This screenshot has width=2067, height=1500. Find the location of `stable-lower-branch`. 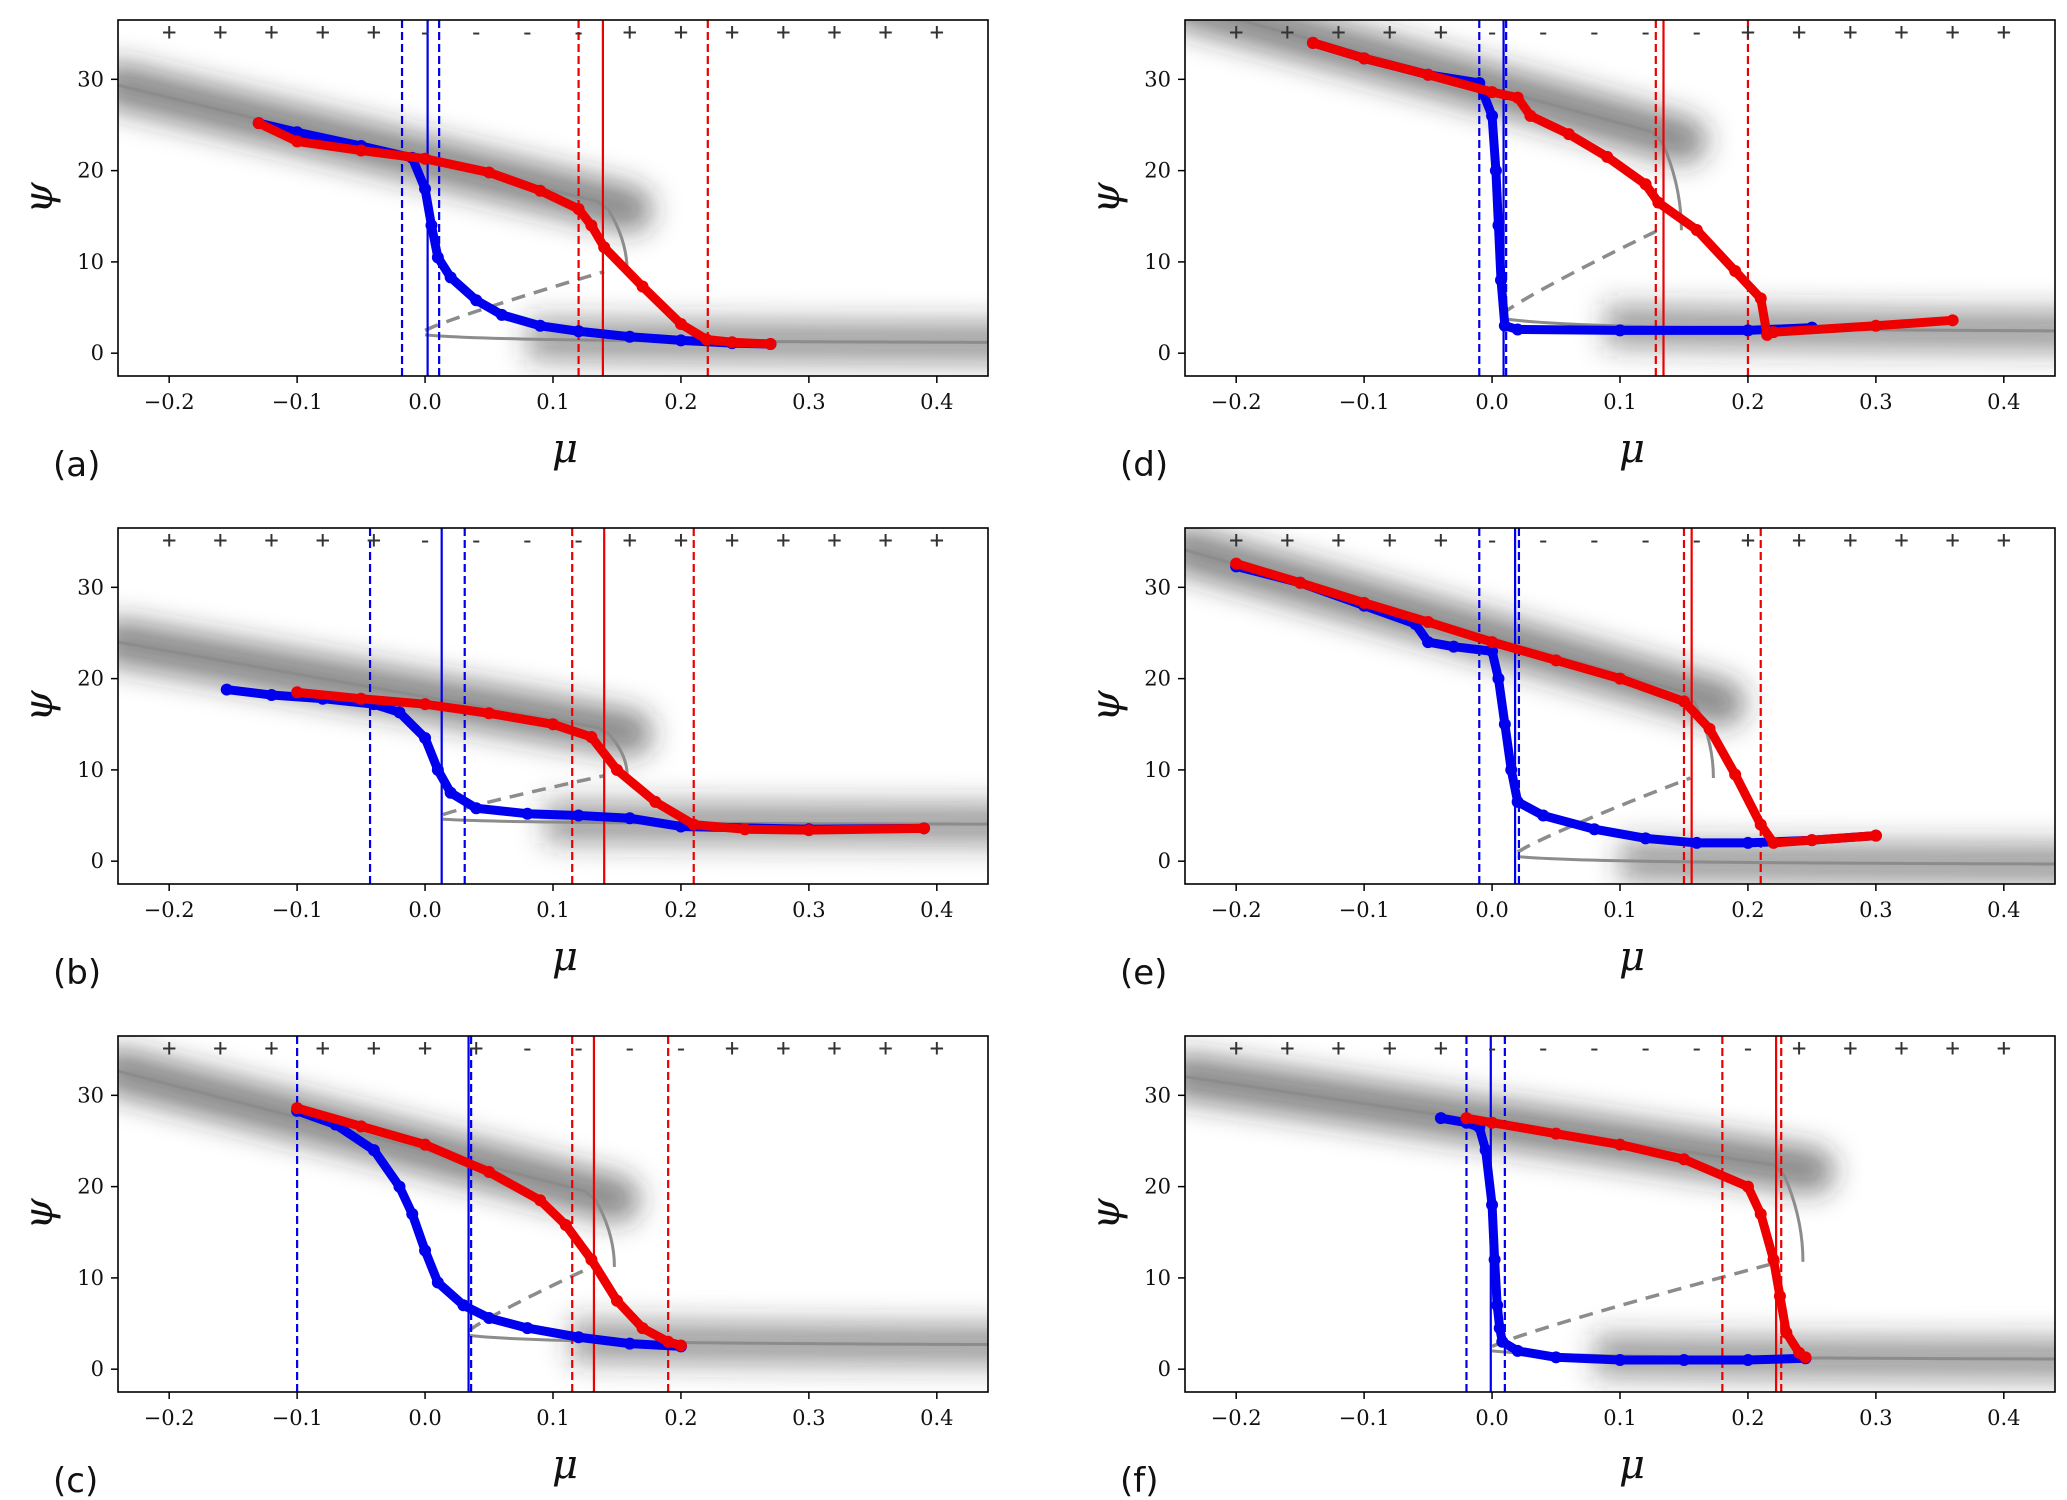

stable-lower-branch is located at coordinates (728, 1340).